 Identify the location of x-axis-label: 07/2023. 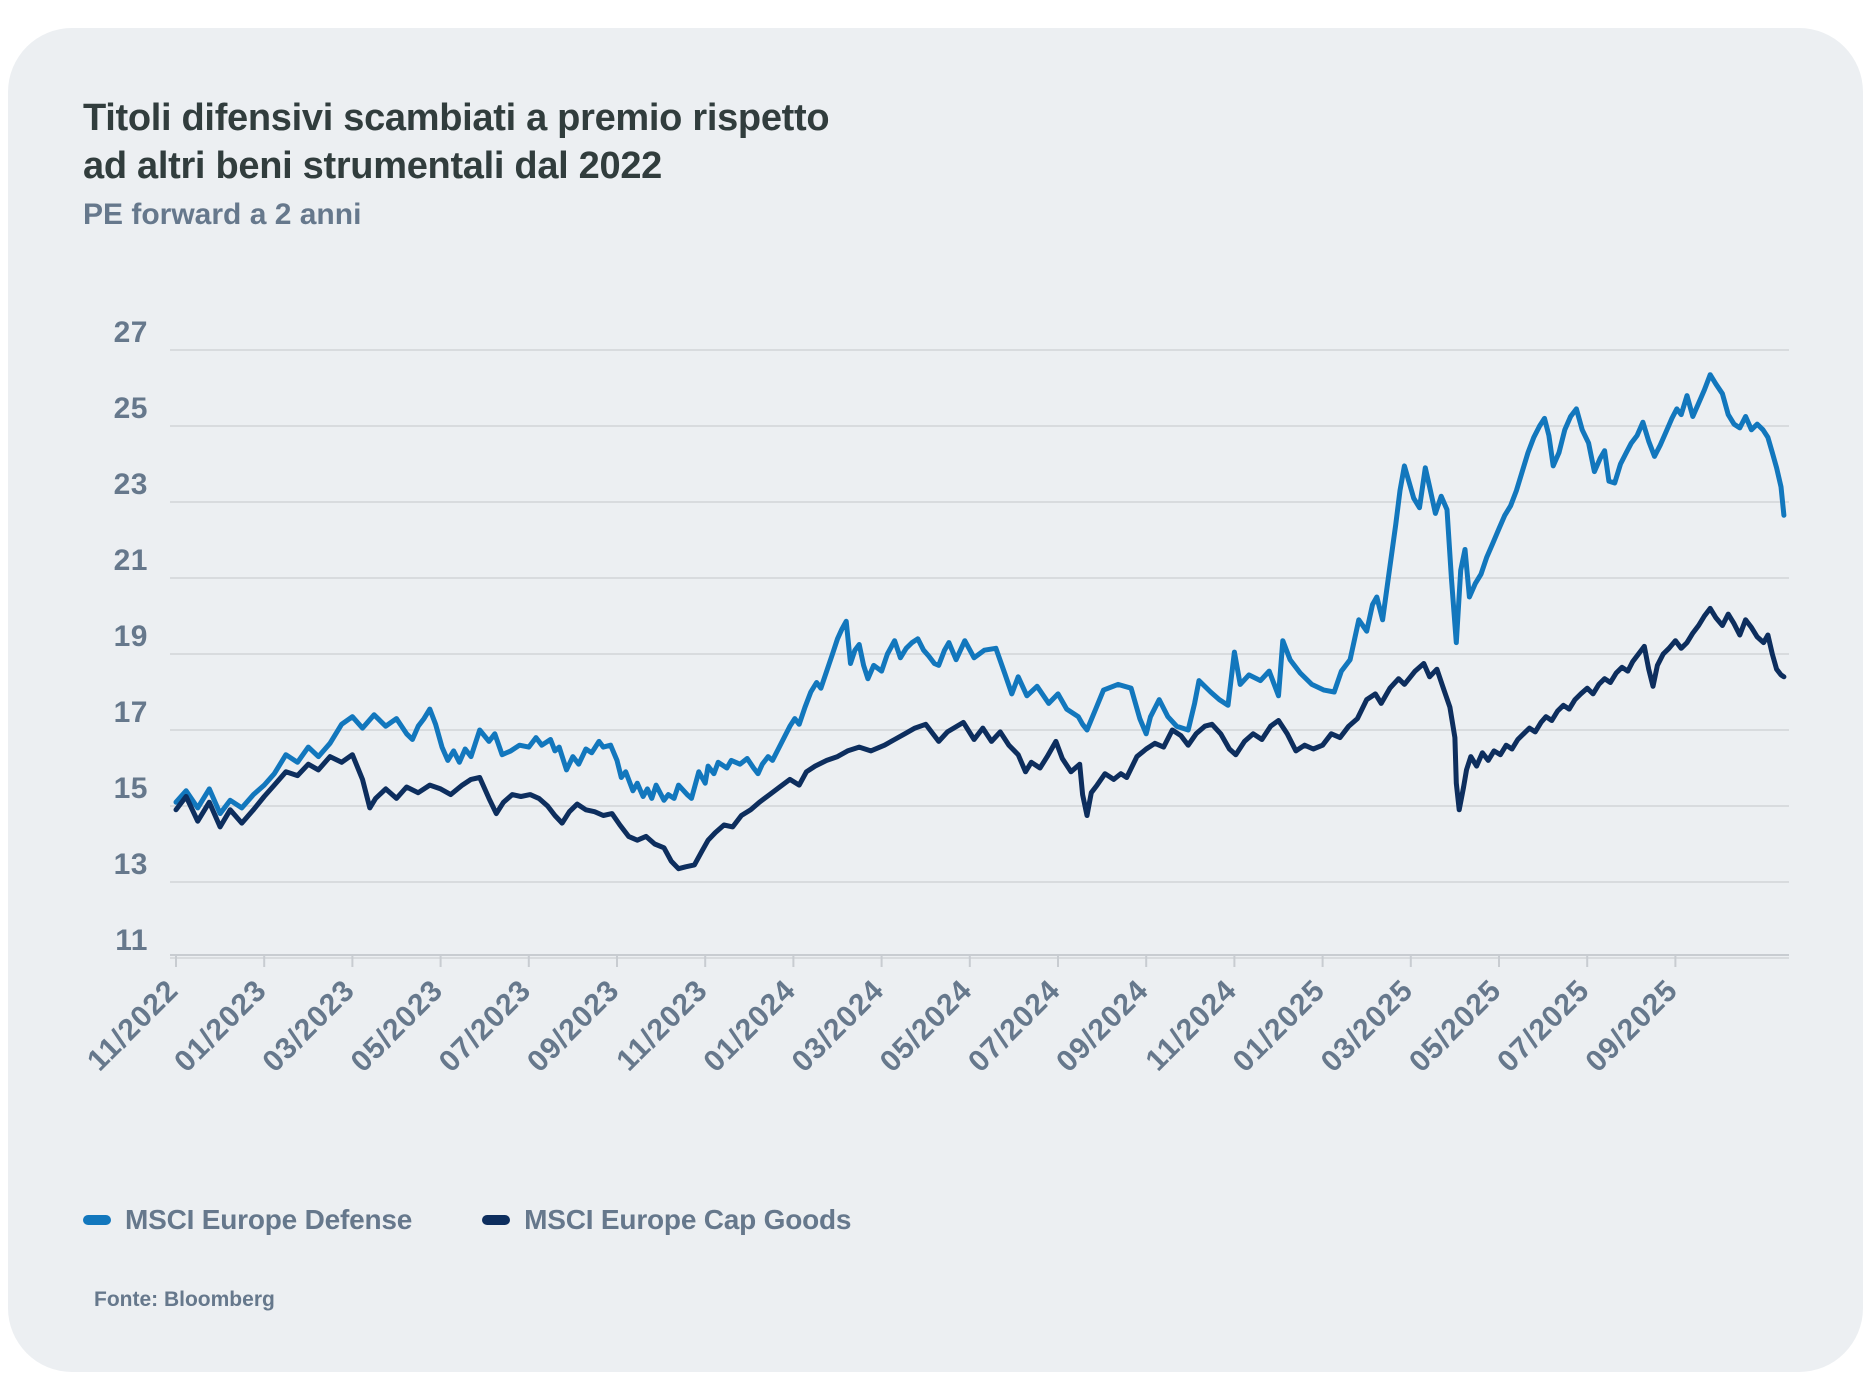
(485, 1026).